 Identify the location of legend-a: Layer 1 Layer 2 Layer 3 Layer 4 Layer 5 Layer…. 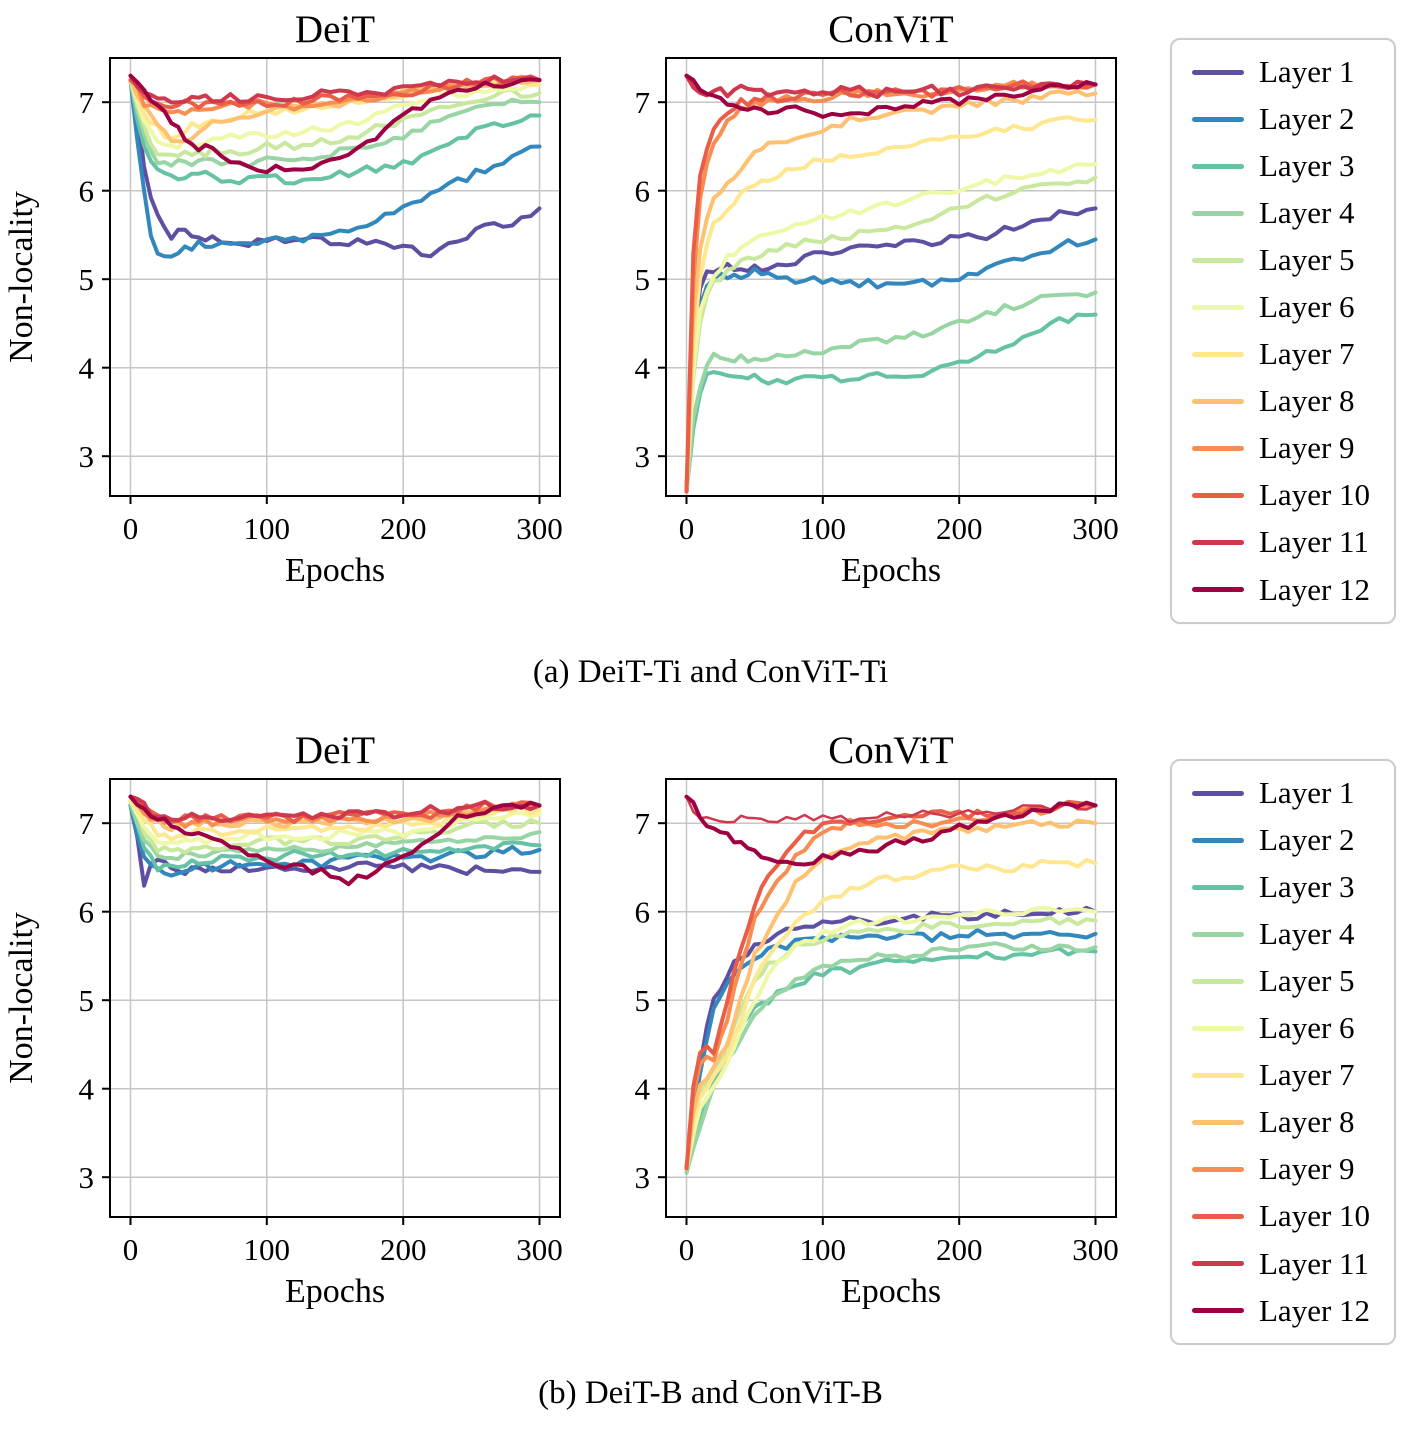
(1283, 331).